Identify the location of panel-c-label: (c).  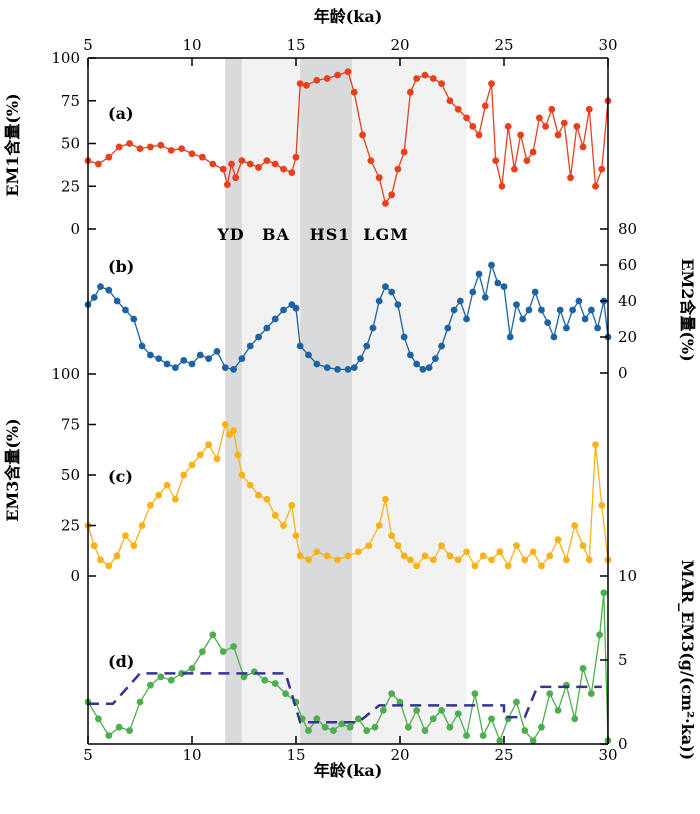
(120, 476).